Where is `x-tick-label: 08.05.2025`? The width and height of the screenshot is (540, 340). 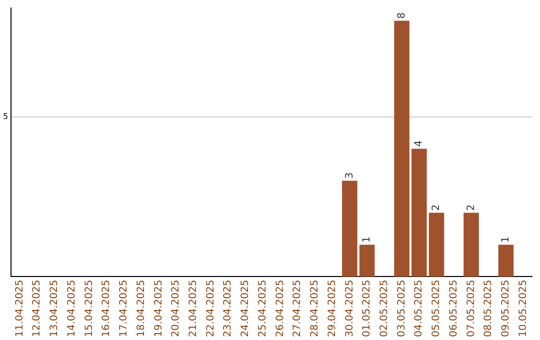 x-tick-label: 08.05.2025 is located at coordinates (488, 309).